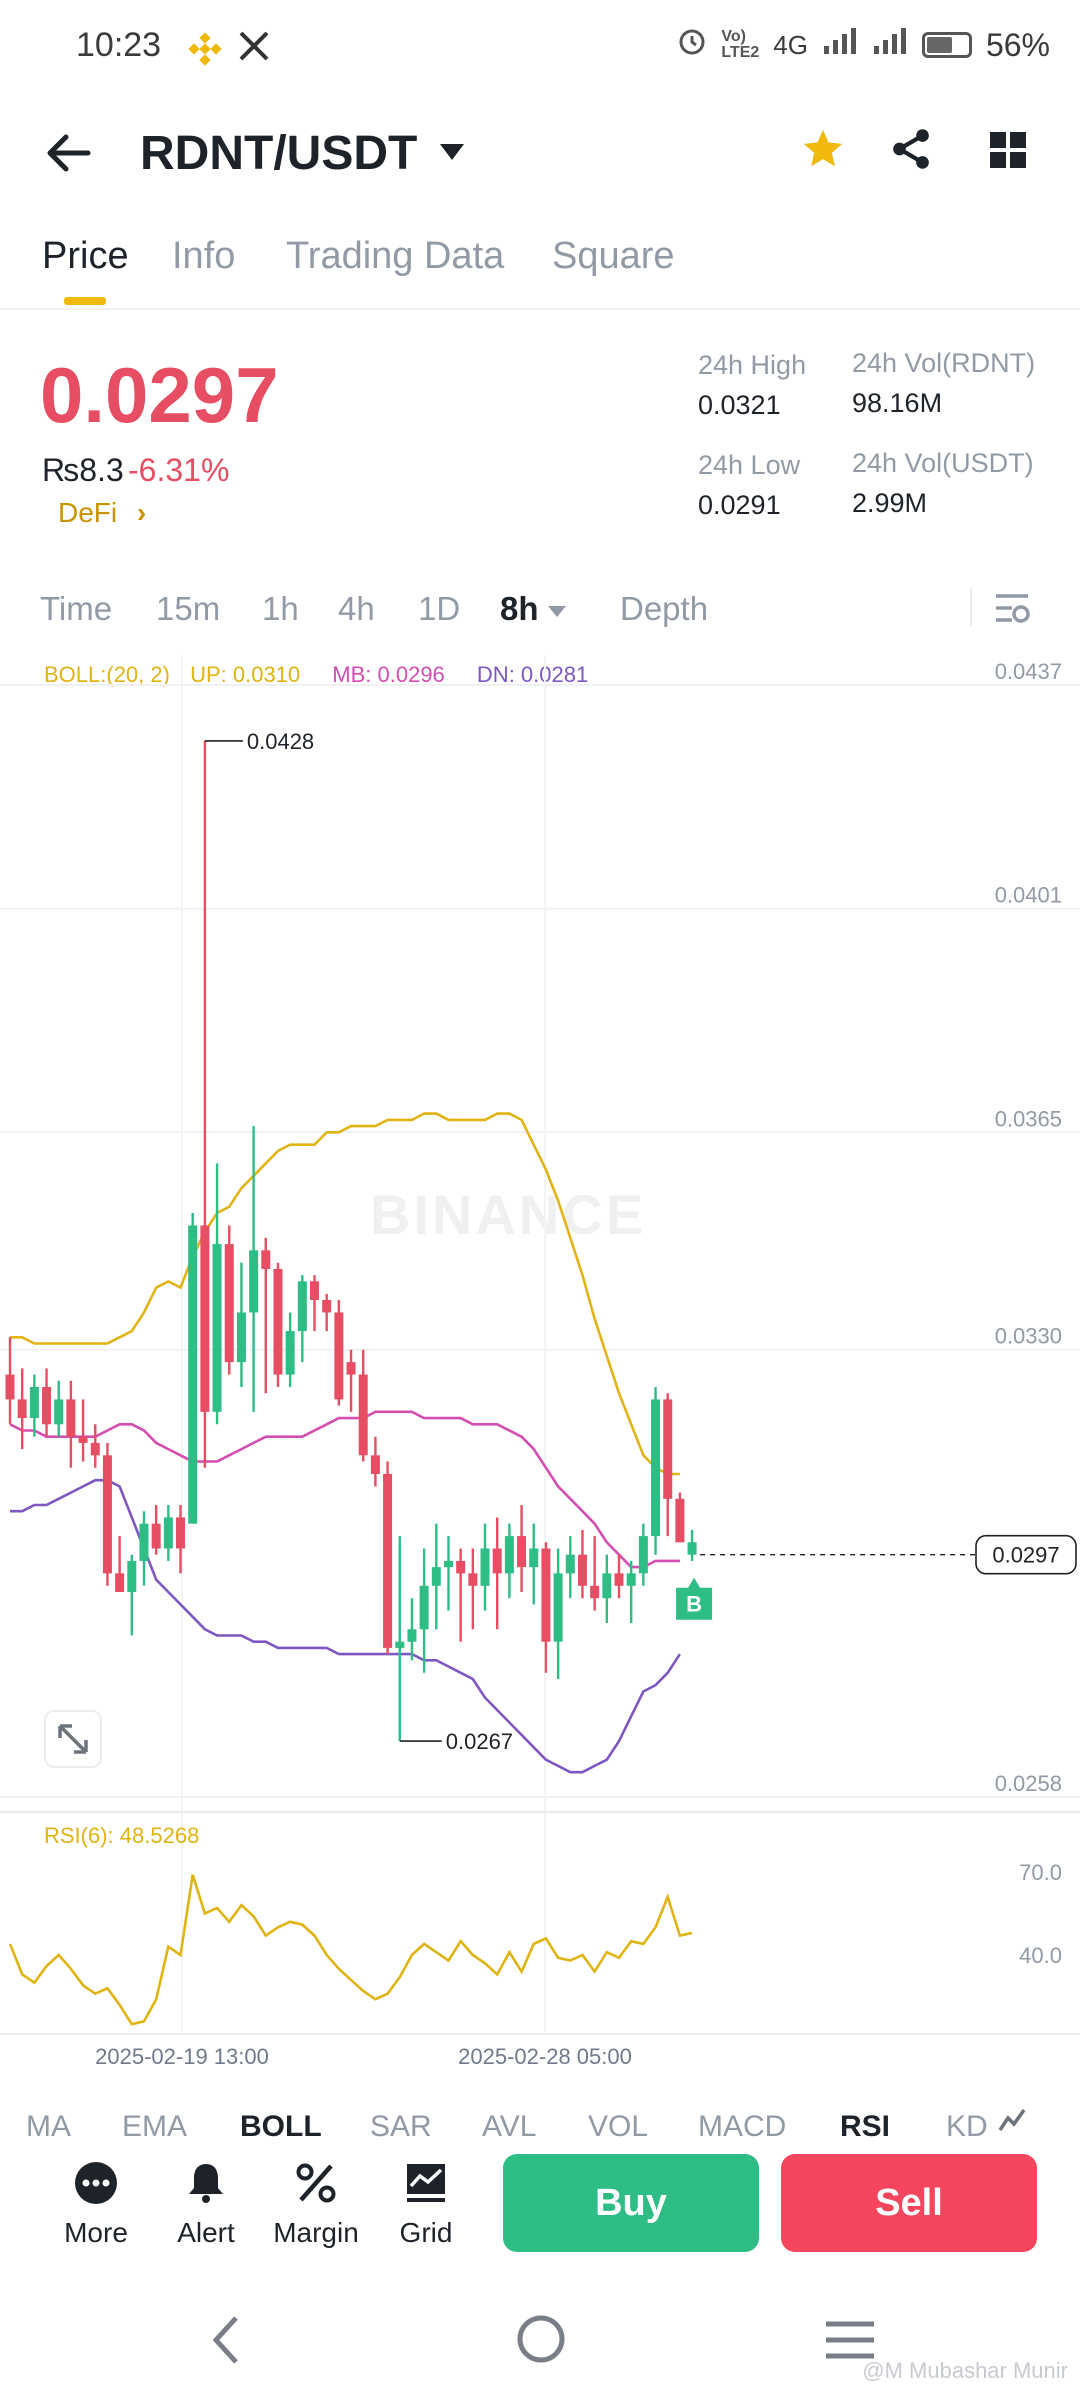 Image resolution: width=1080 pixels, height=2400 pixels. I want to click on battery-percent: 56%, so click(1017, 44).